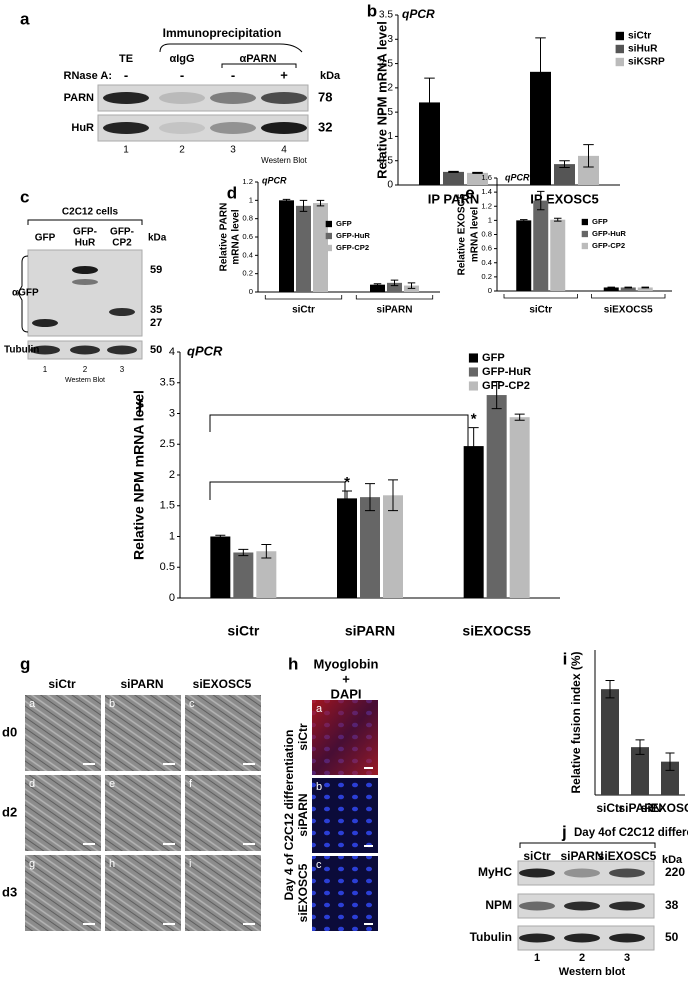 The width and height of the screenshot is (688, 984). Describe the element at coordinates (82, 128) in the screenshot. I see `row-label: HuR` at that location.